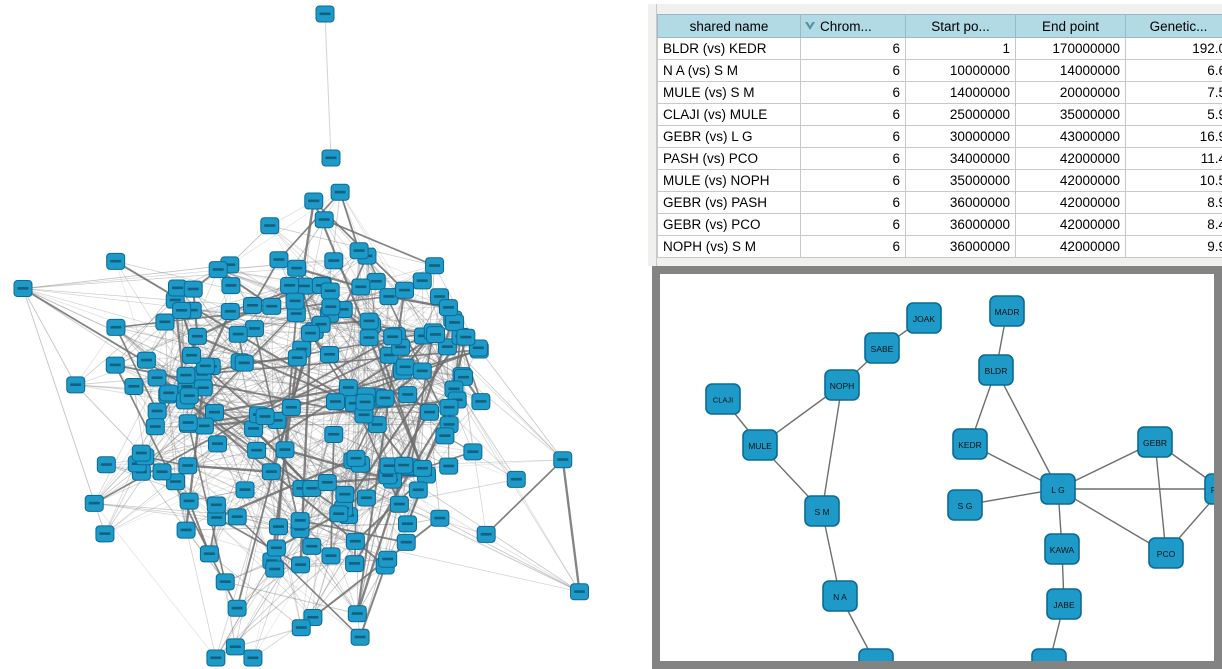 This screenshot has height=669, width=1222. Describe the element at coordinates (1173, 70) in the screenshot. I see `cell-genetic: 6.6` at that location.